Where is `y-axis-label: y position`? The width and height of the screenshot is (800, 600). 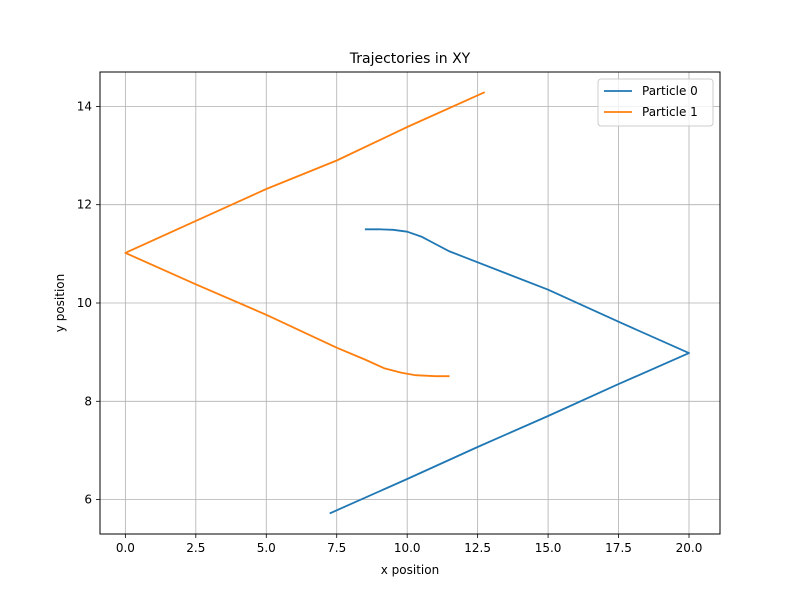
y-axis-label: y position is located at coordinates (60, 303).